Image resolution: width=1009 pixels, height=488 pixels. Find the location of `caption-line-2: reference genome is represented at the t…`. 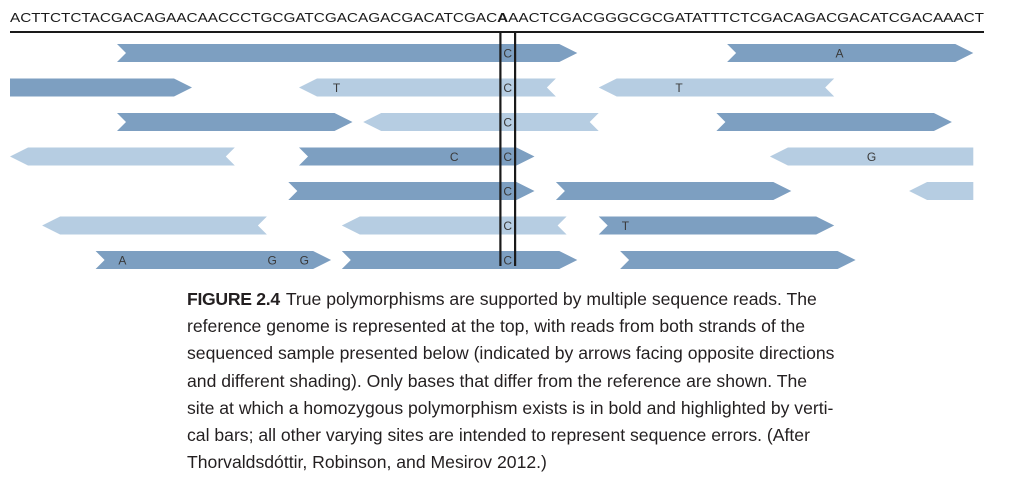

caption-line-2: reference genome is represented at the t… is located at coordinates (496, 326).